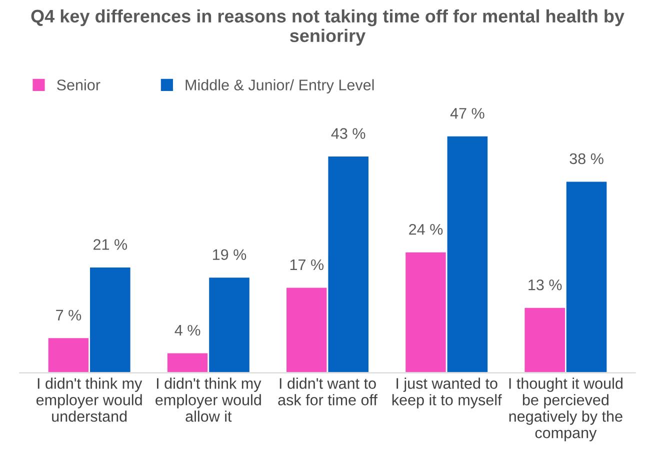  What do you see at coordinates (89, 400) in the screenshot?
I see `x-tick-label: I didn't think my employer would understand` at bounding box center [89, 400].